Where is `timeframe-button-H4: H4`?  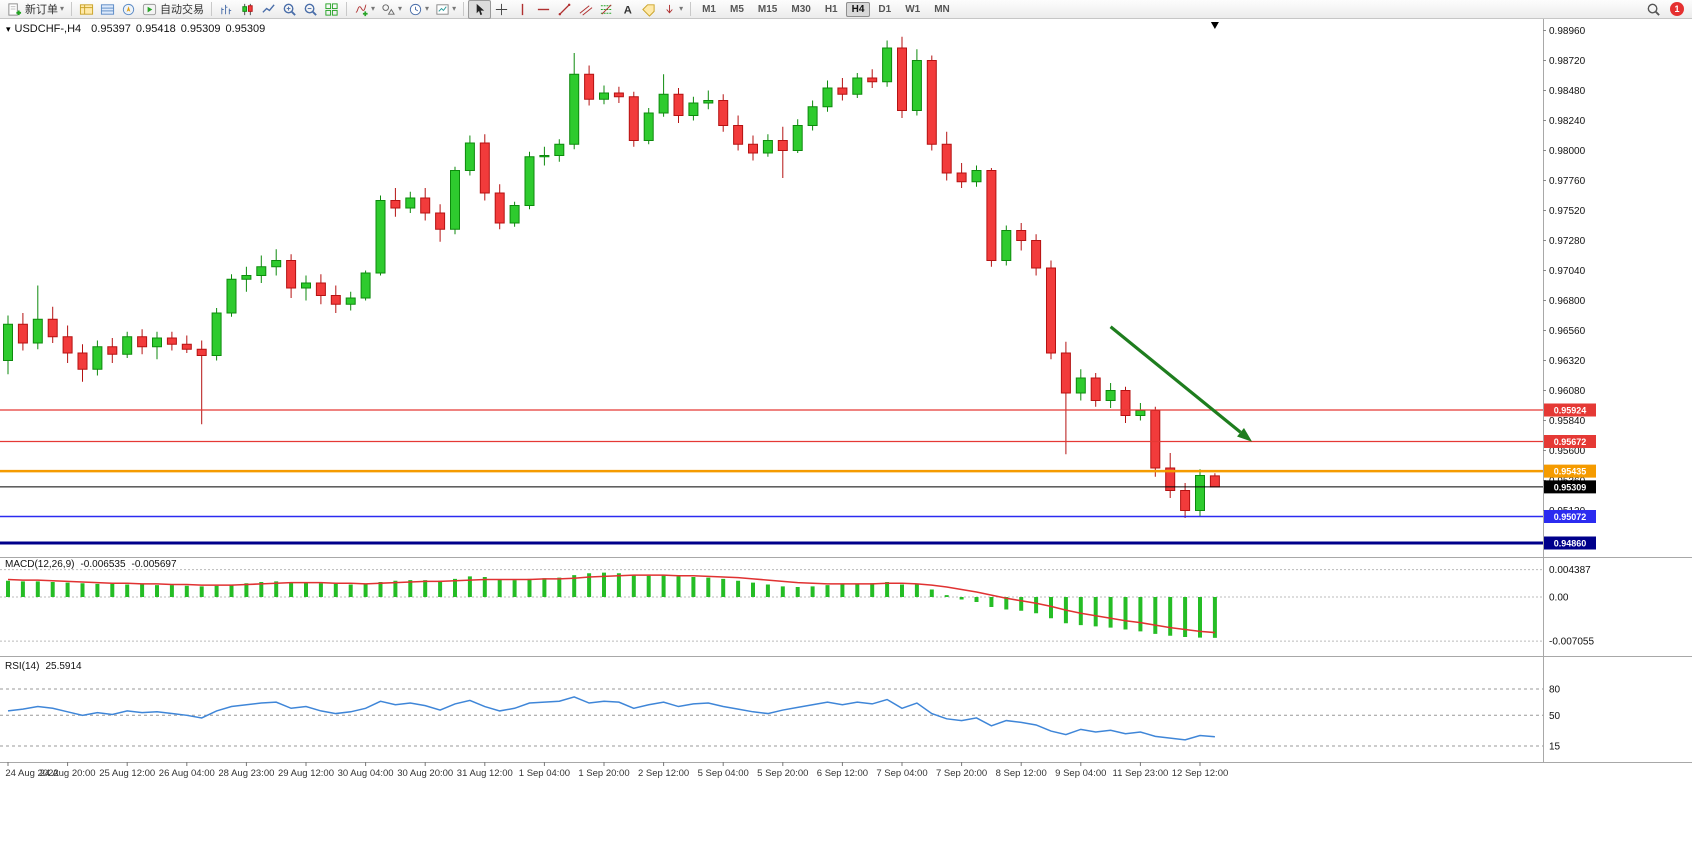
timeframe-button-H4: H4 is located at coordinates (858, 9).